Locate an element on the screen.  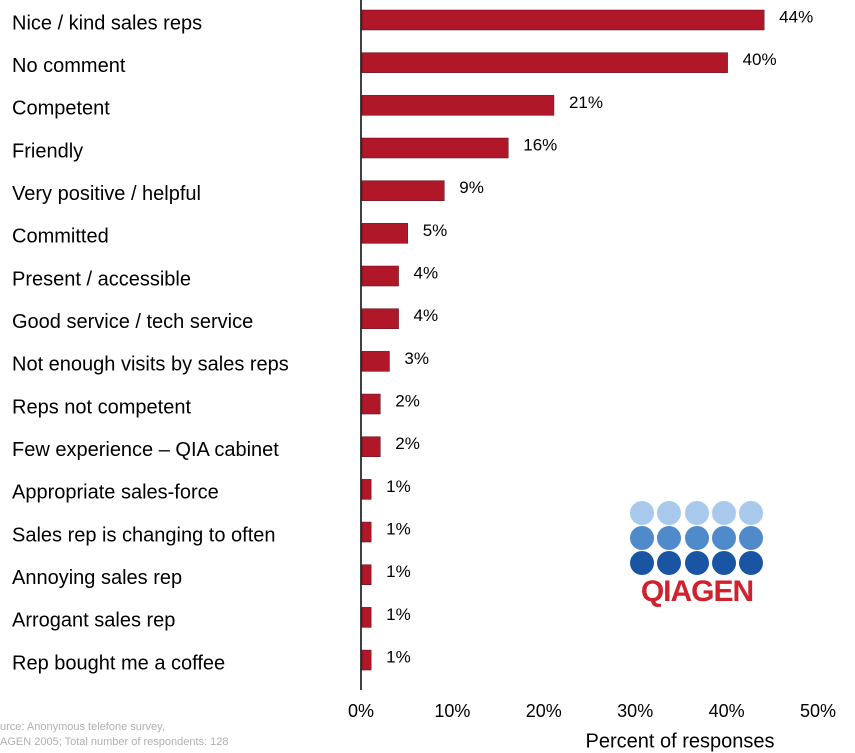
value-label: 44% is located at coordinates (796, 16).